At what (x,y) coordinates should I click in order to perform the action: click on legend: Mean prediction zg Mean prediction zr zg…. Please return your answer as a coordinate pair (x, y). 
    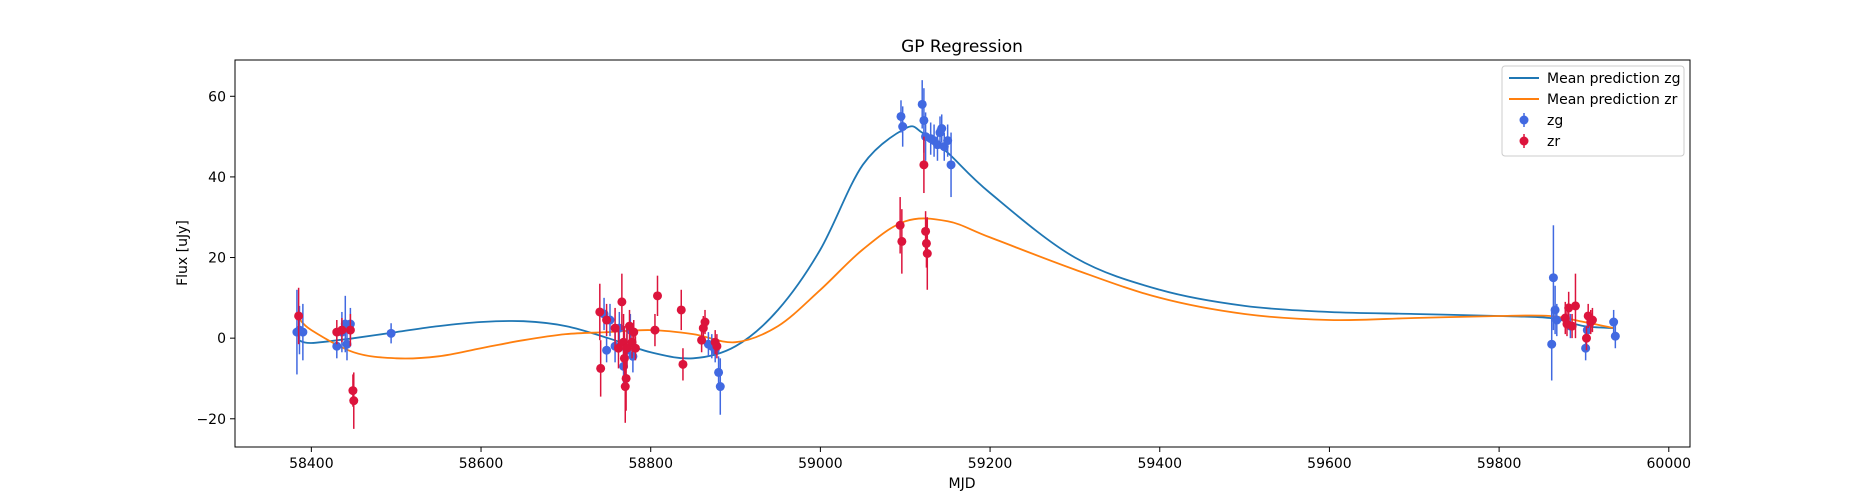
    Looking at the image, I should click on (1593, 111).